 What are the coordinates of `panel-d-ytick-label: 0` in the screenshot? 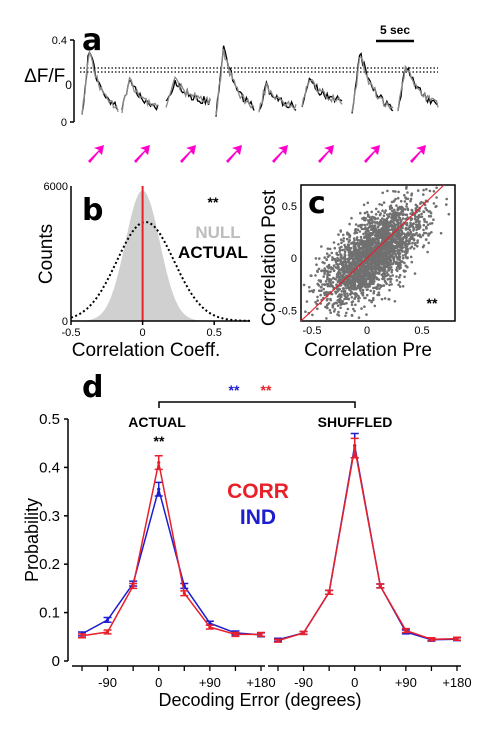 It's located at (56, 661).